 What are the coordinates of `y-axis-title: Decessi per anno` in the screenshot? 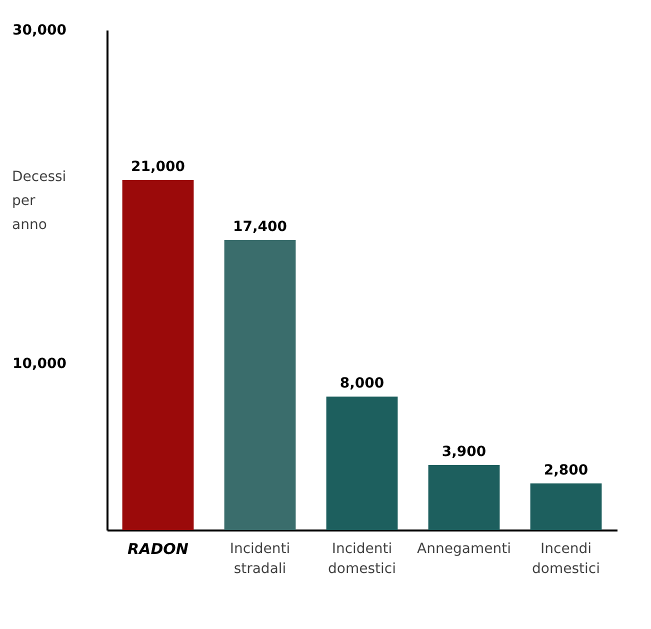 It's located at (39, 201).